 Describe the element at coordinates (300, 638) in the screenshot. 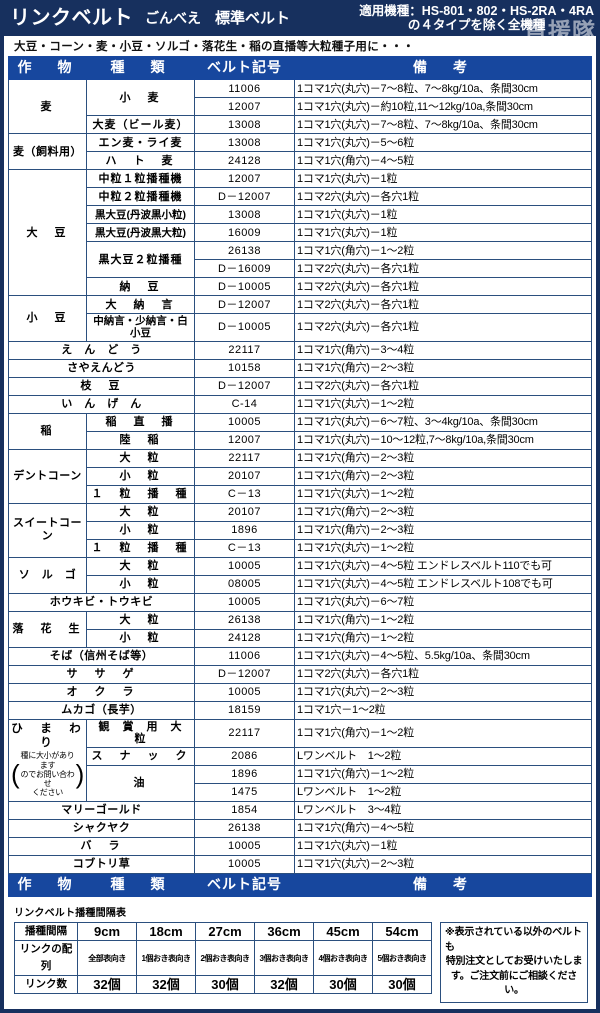

I see `table-row: 小 粒 24128 1コマ1穴(角穴)－1～2粒` at that location.